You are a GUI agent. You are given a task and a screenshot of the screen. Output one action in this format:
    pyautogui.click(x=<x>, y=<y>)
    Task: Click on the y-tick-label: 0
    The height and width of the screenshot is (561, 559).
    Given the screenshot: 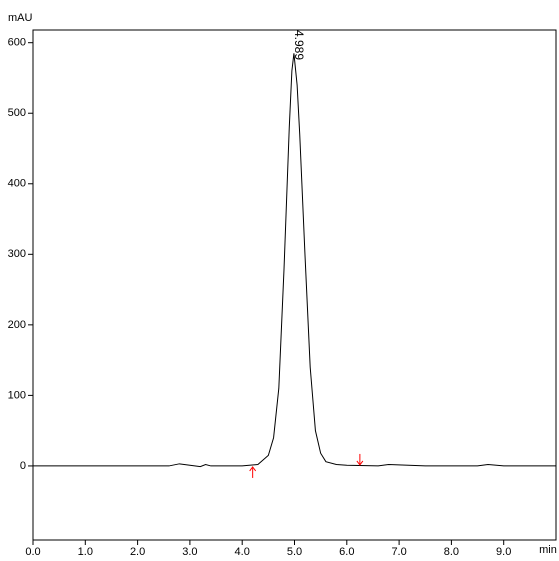 What is the action you would take?
    pyautogui.click(x=23, y=466)
    